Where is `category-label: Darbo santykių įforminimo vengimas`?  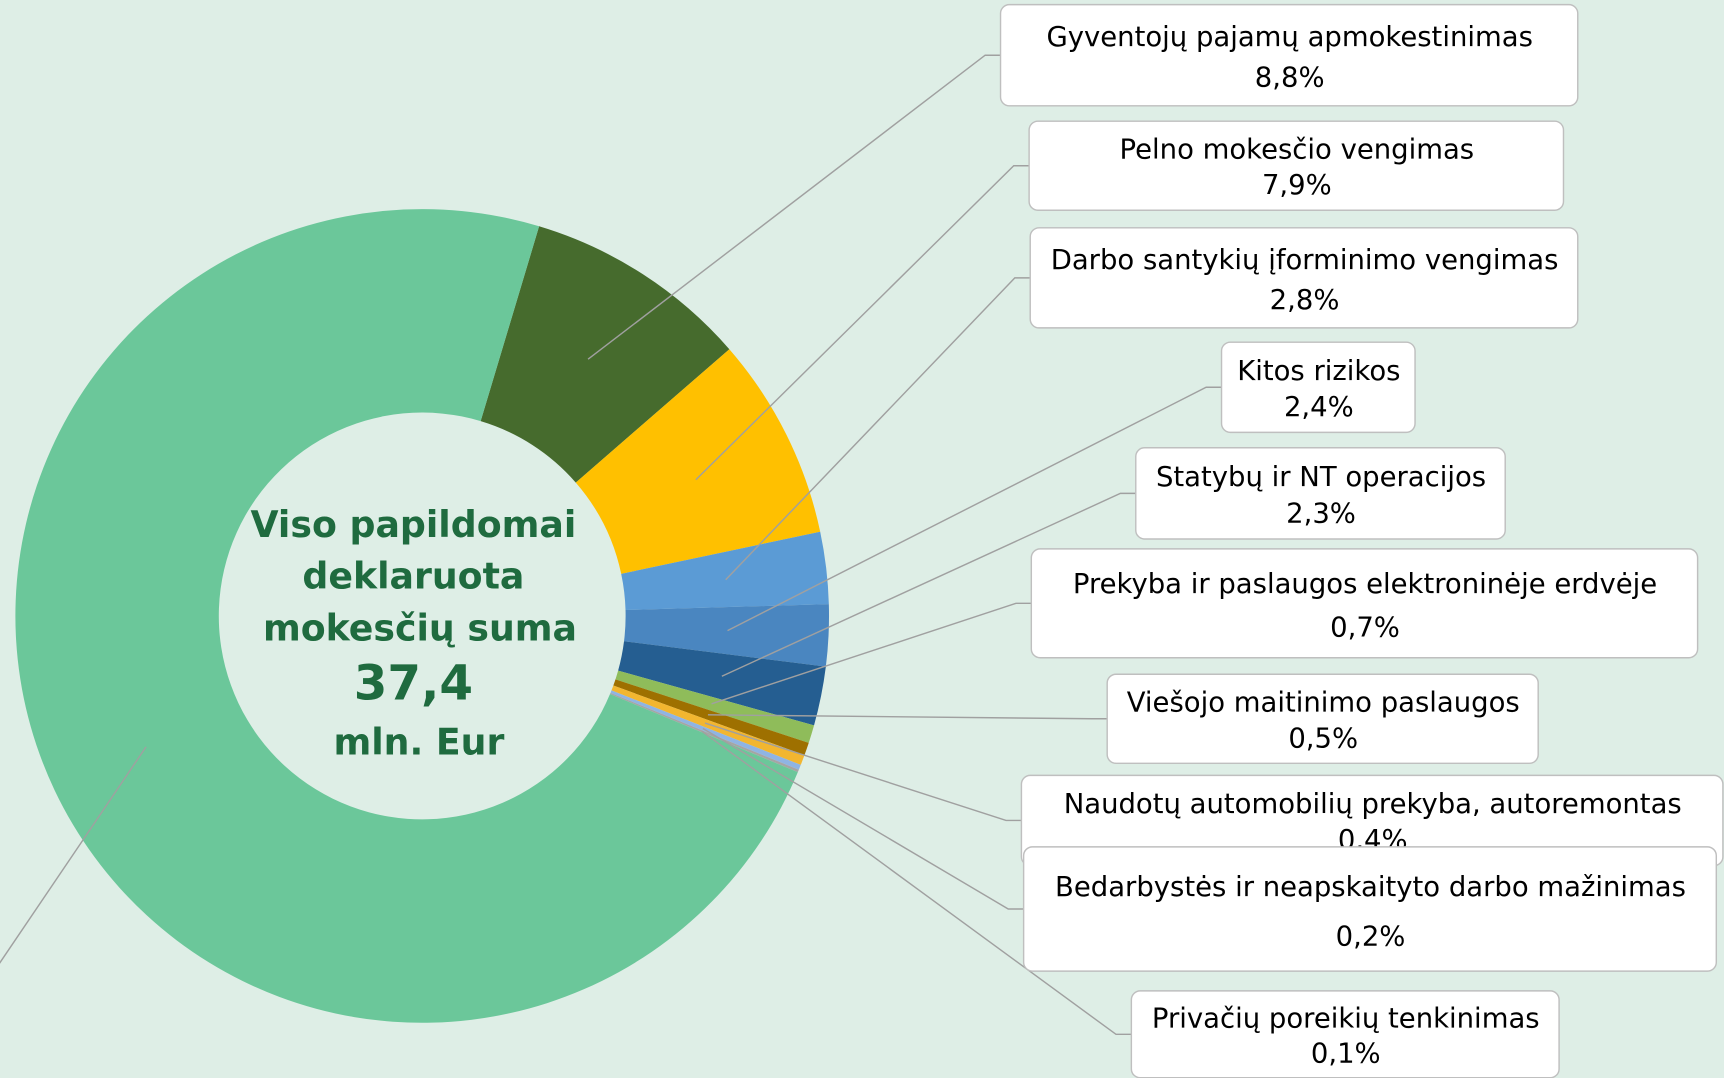
category-label: Darbo santykių įforminimo vengimas is located at coordinates (1305, 260).